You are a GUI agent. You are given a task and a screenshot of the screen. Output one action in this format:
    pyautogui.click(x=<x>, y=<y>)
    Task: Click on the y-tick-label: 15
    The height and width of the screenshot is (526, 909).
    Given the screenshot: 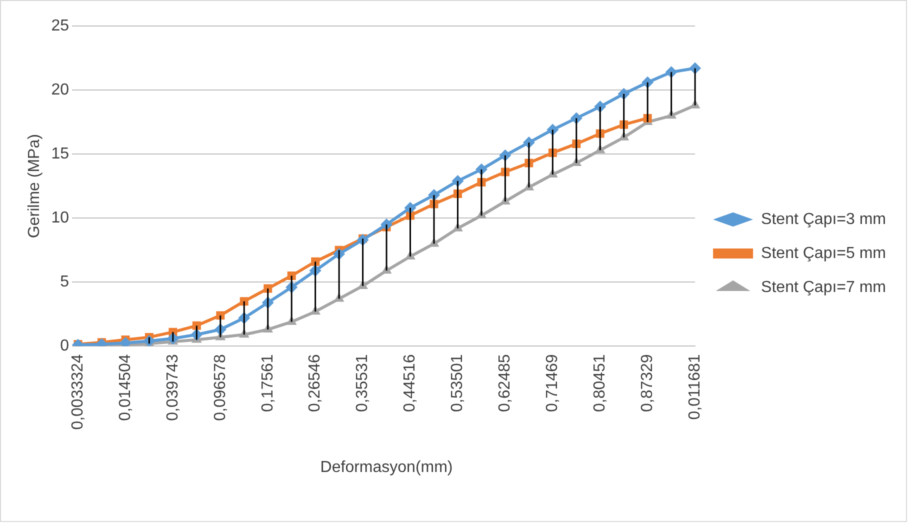 What is the action you would take?
    pyautogui.click(x=60, y=153)
    